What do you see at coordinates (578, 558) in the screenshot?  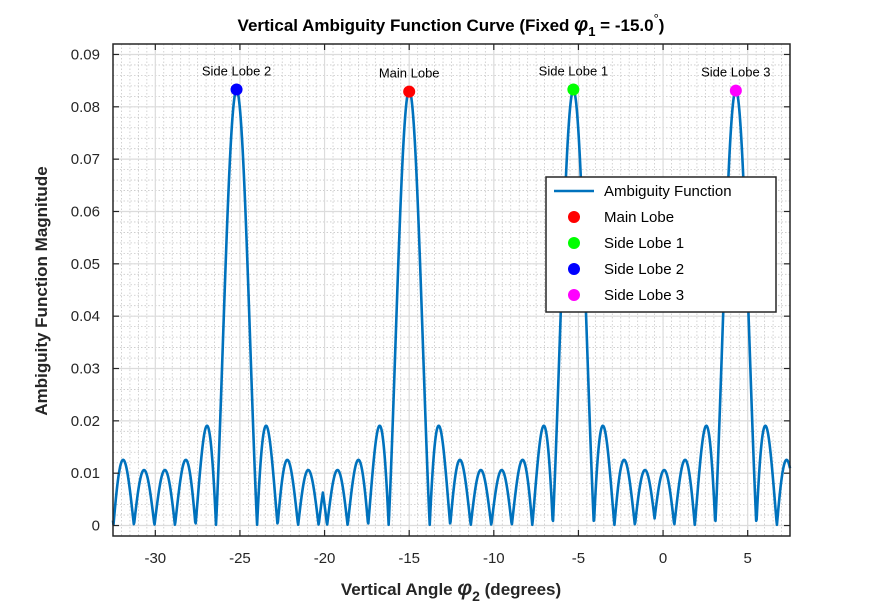 I see `x-tick-label: -5` at bounding box center [578, 558].